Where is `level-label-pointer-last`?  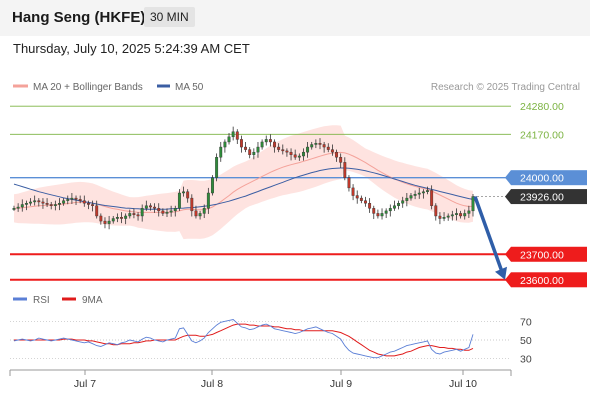 level-label-pointer-last is located at coordinates (508, 197).